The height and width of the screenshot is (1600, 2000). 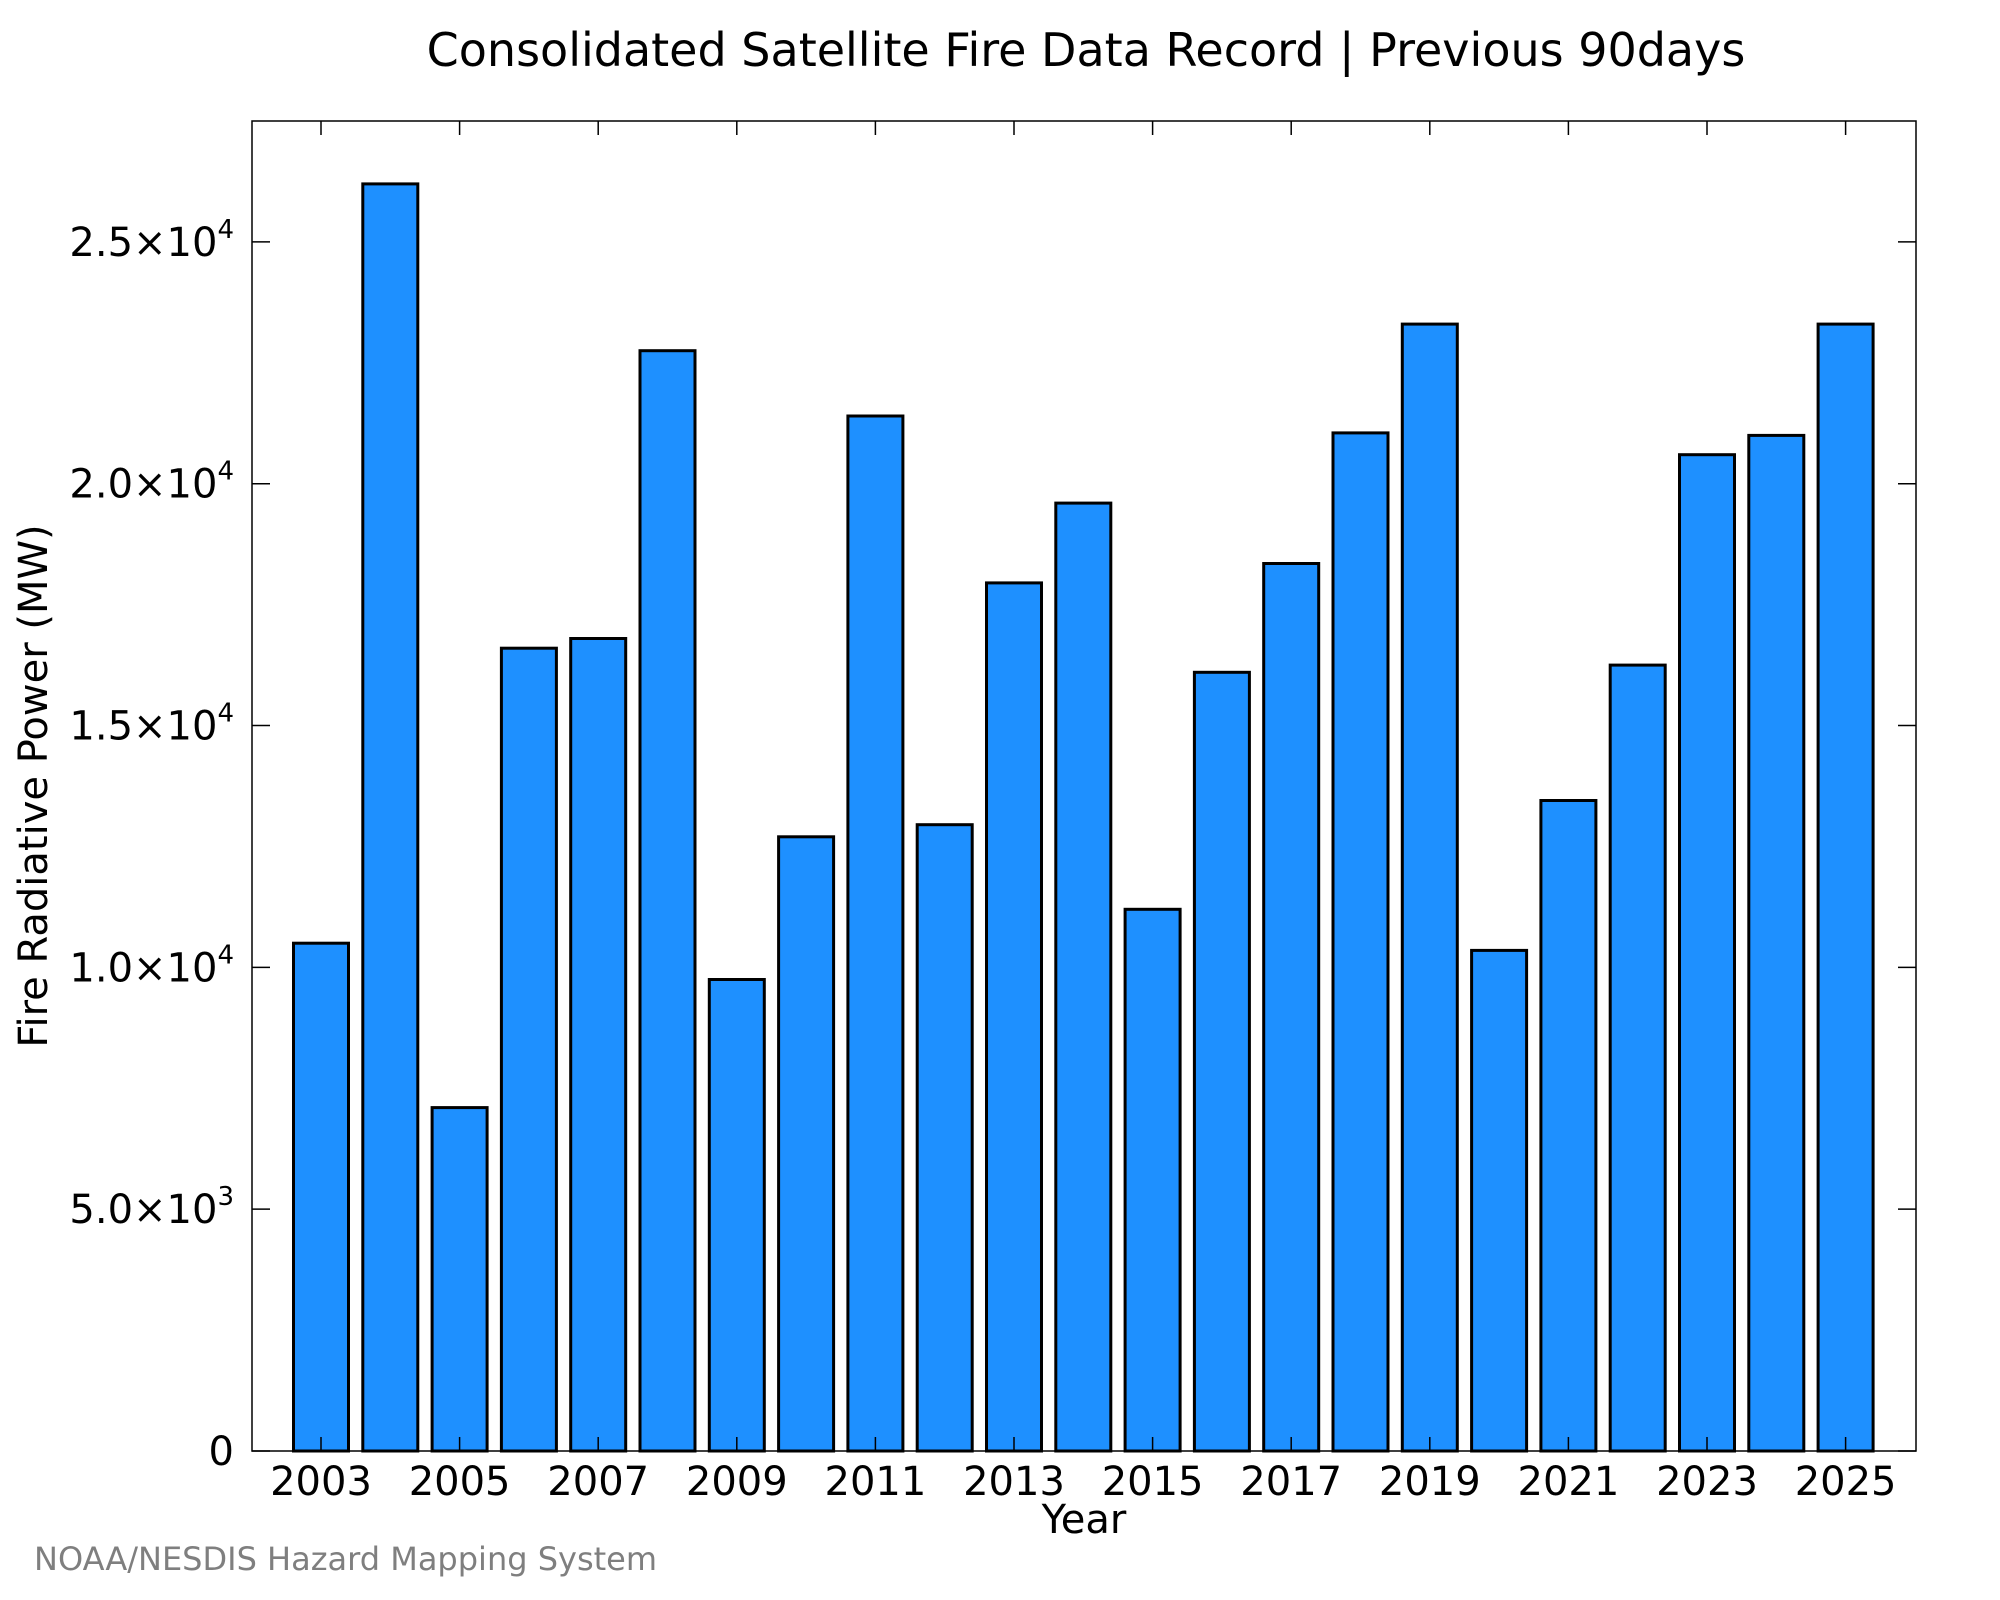 What do you see at coordinates (736, 1215) in the screenshot?
I see `bar-2009` at bounding box center [736, 1215].